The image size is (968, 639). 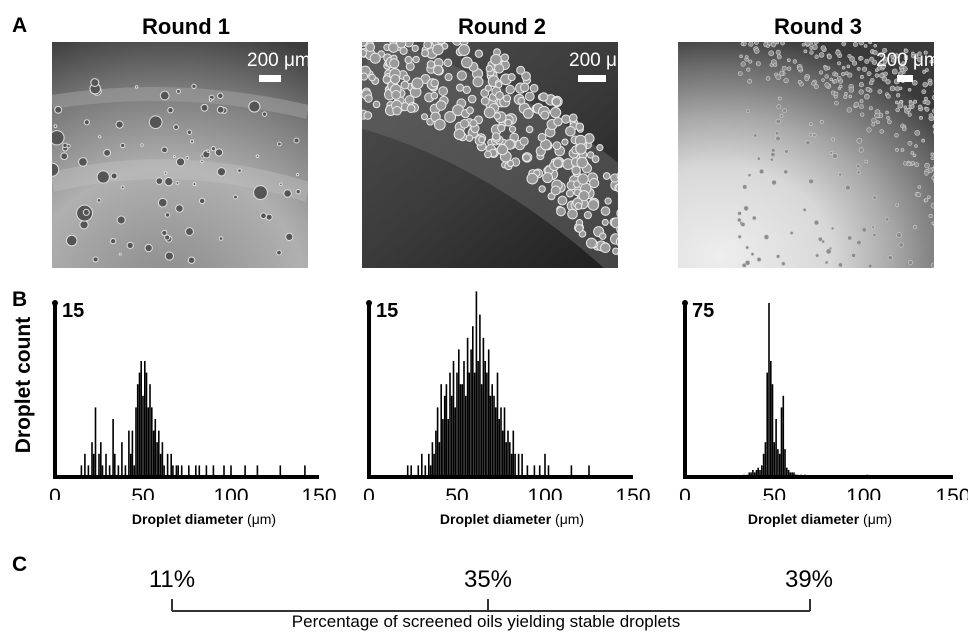 I want to click on percent-round-3: 39%, so click(x=809, y=579).